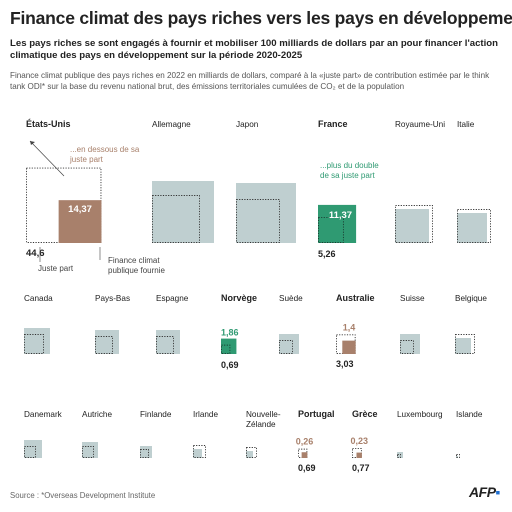  I want to click on canada-fairshare-square, so click(34, 344).